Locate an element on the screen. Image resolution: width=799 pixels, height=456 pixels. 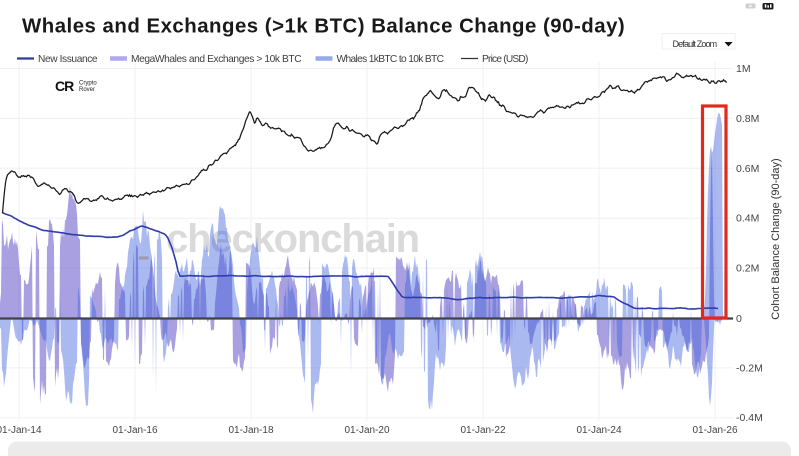
svg-text: 0 is located at coordinates (739, 319).